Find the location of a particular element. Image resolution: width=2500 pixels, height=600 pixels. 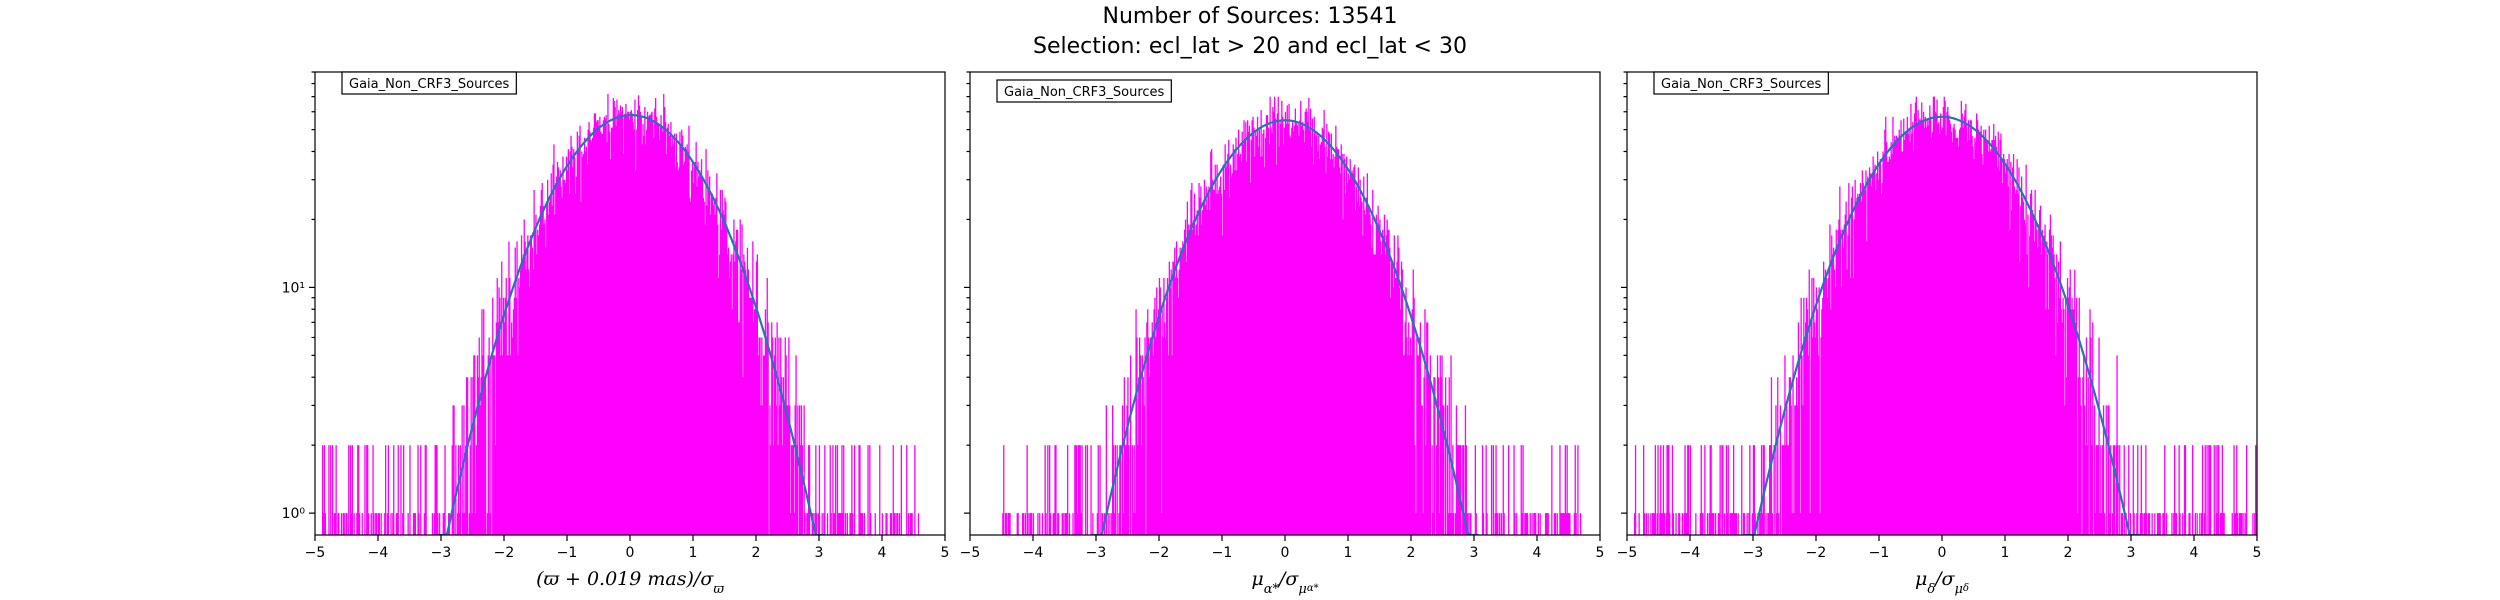

x-axis-label: μα*/σμα* is located at coordinates (1284, 582).